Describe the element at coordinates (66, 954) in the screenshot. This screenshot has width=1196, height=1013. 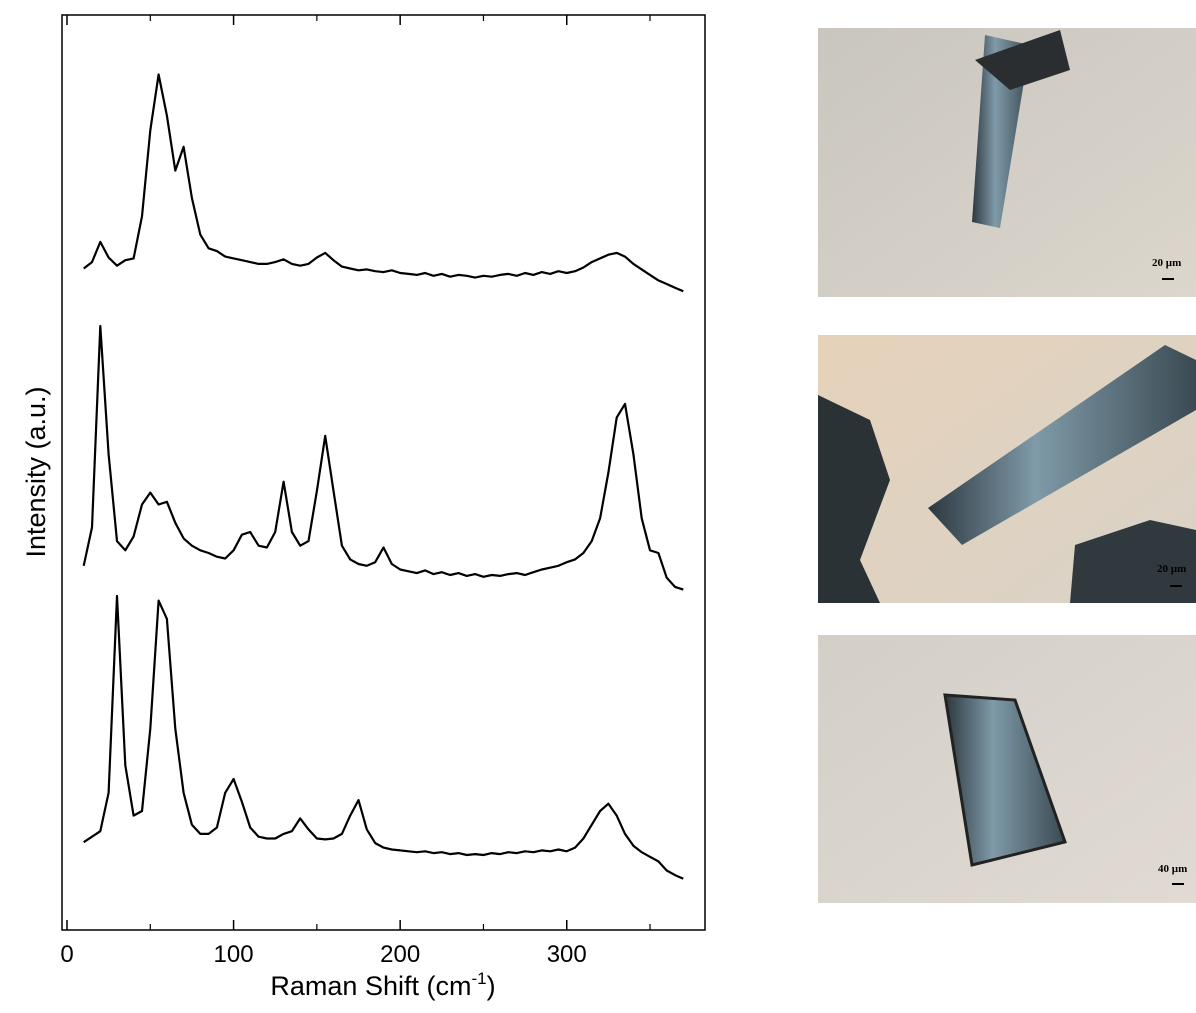
I see `x-tick-label: 0` at that location.